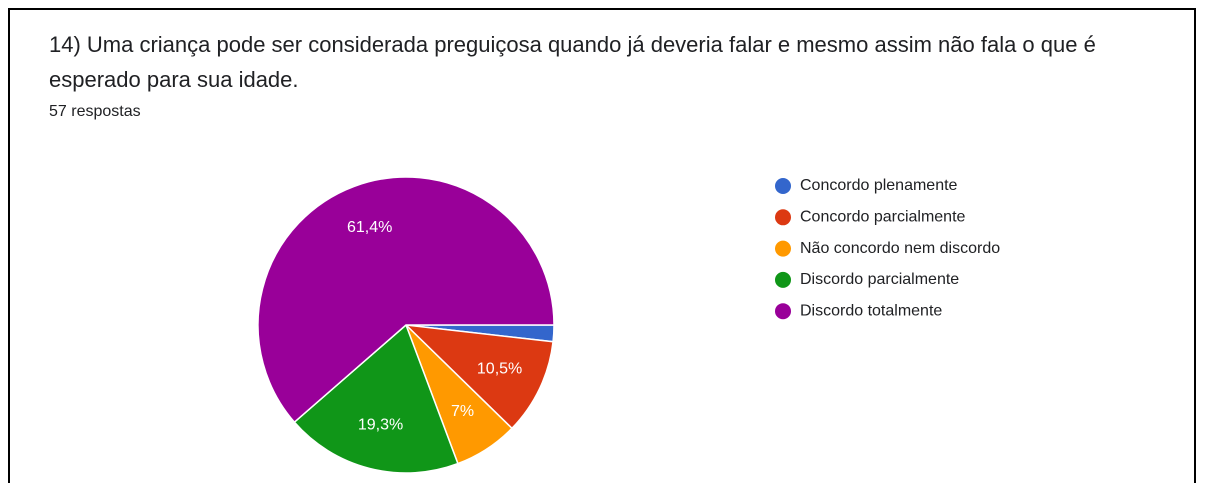 The width and height of the screenshot is (1207, 483). Describe the element at coordinates (499, 369) in the screenshot. I see `slice-label: 10,5%` at that location.